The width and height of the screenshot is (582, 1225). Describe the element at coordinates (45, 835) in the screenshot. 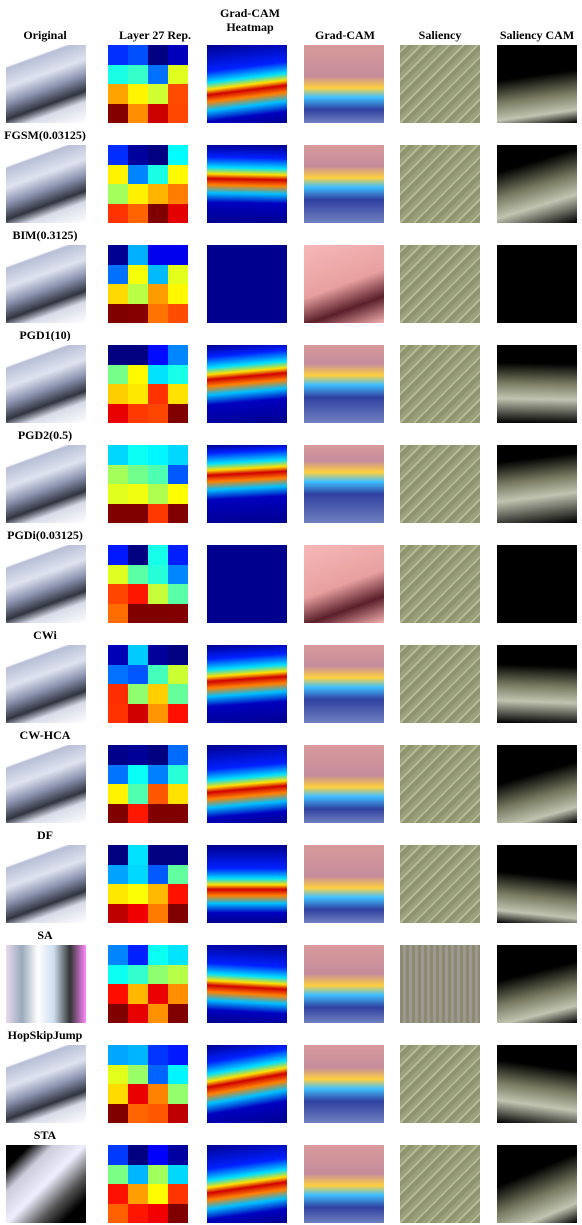

I see `row-label: DF` at that location.